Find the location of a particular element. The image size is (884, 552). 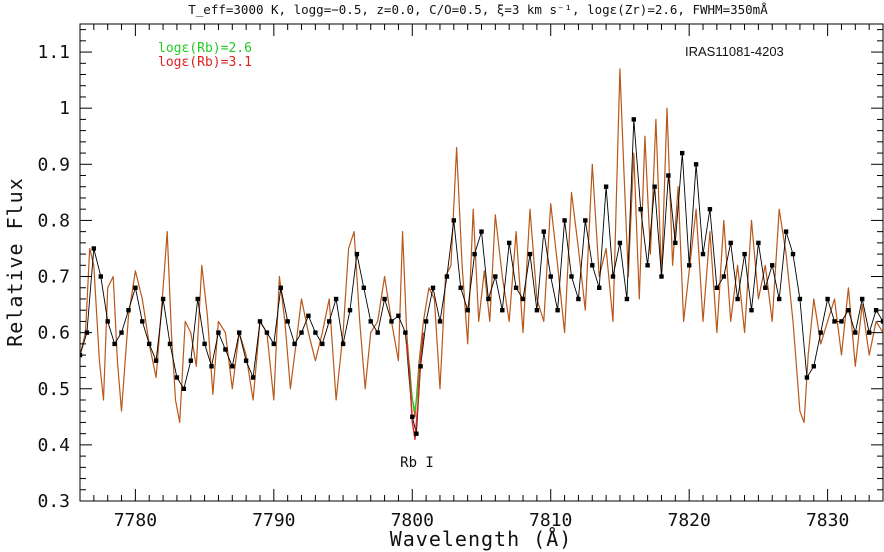

x-tick-label: 7830 is located at coordinates (827, 520).